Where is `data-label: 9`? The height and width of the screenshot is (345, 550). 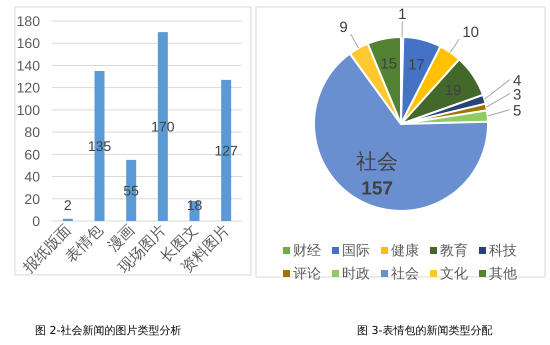
data-label: 9 is located at coordinates (343, 27).